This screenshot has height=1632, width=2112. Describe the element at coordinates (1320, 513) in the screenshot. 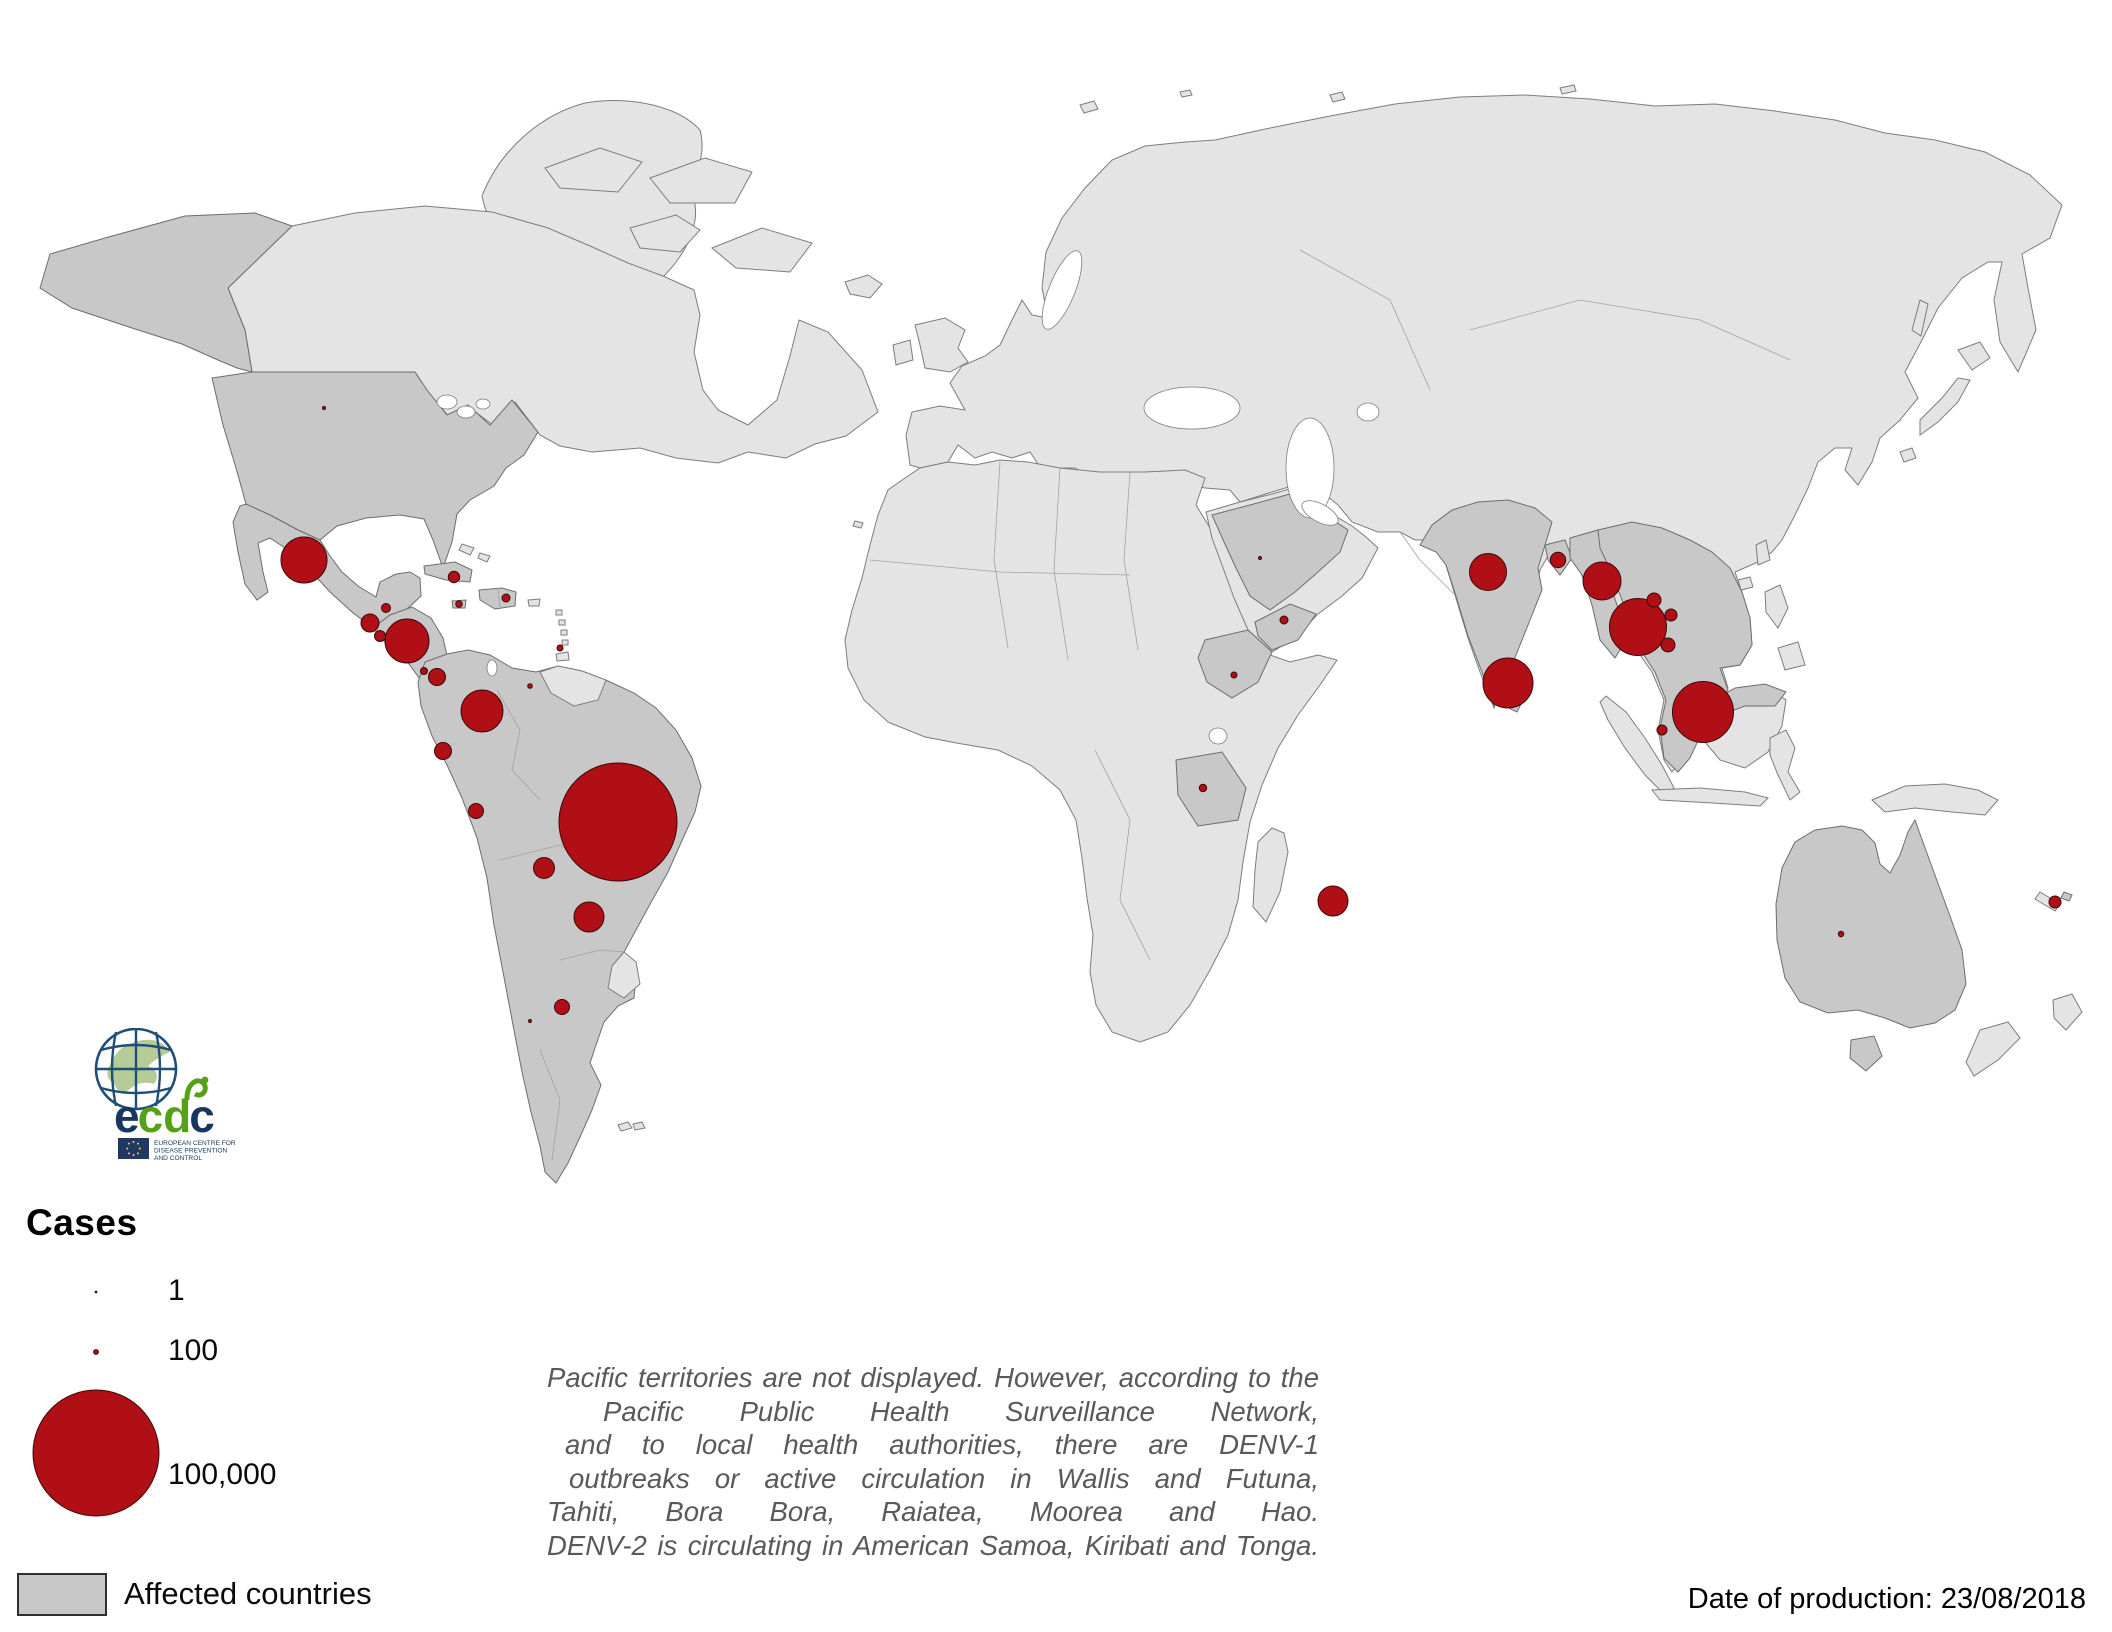

I see `persian-gulf` at that location.